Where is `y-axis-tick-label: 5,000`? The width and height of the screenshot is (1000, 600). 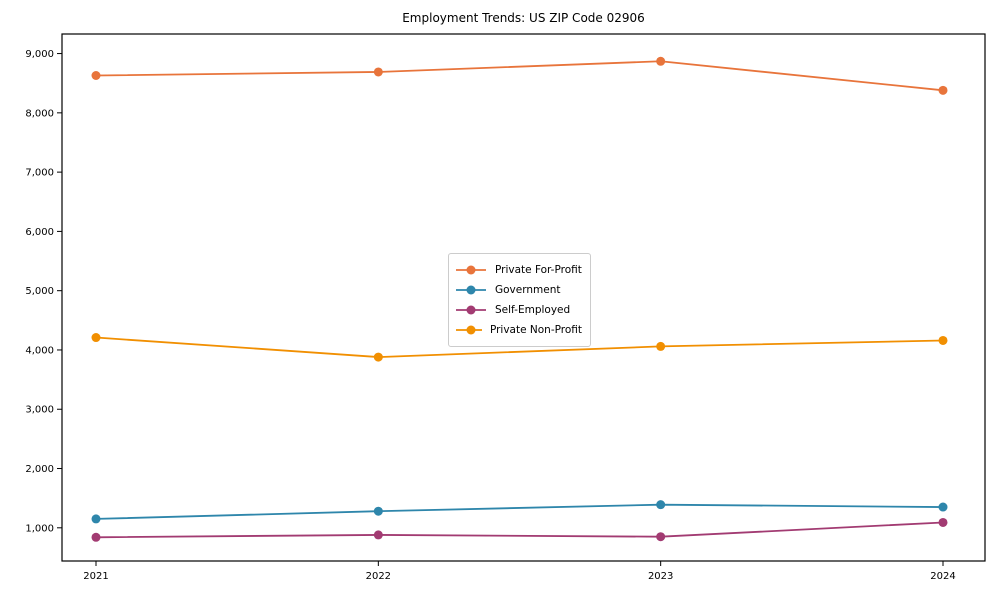
y-axis-tick-label: 5,000 is located at coordinates (39, 291).